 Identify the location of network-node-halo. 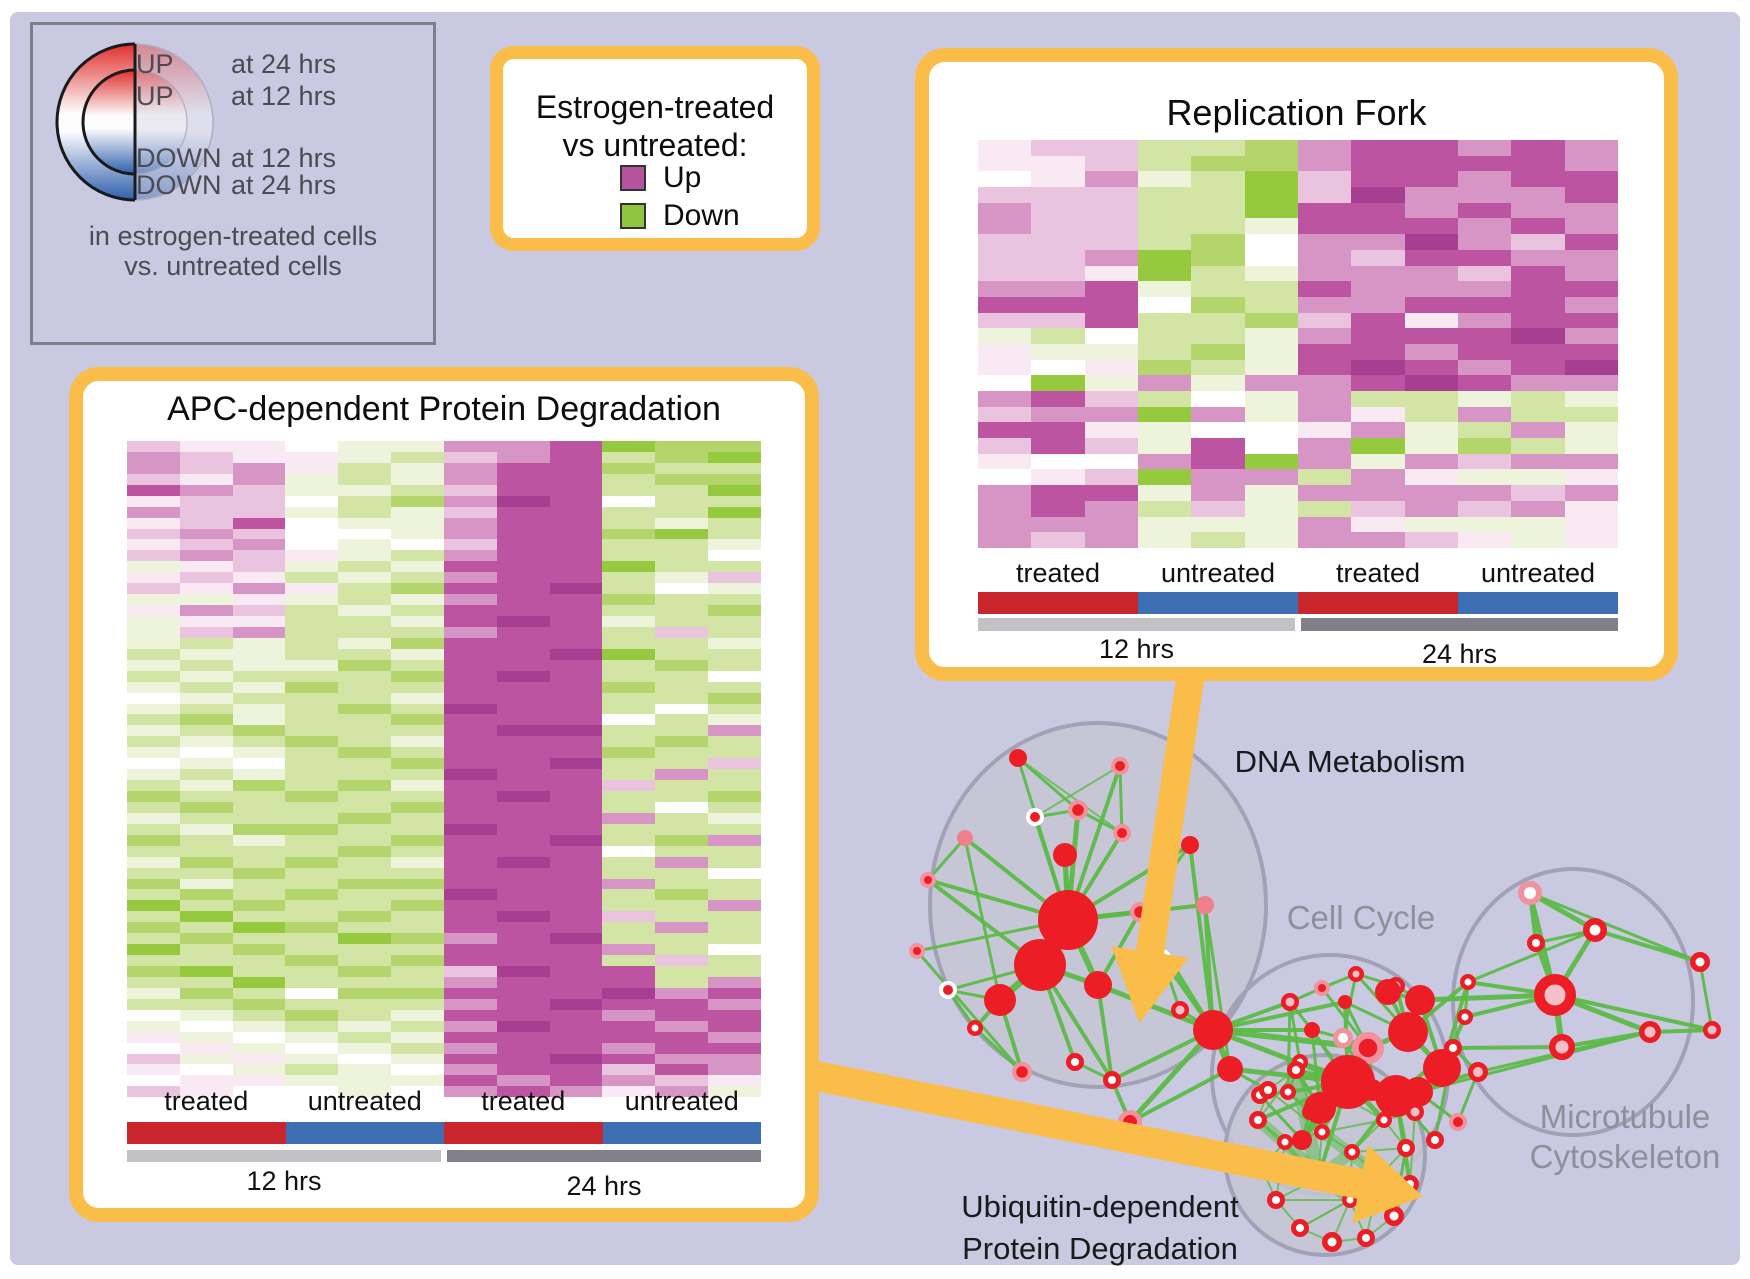
(1458, 1122).